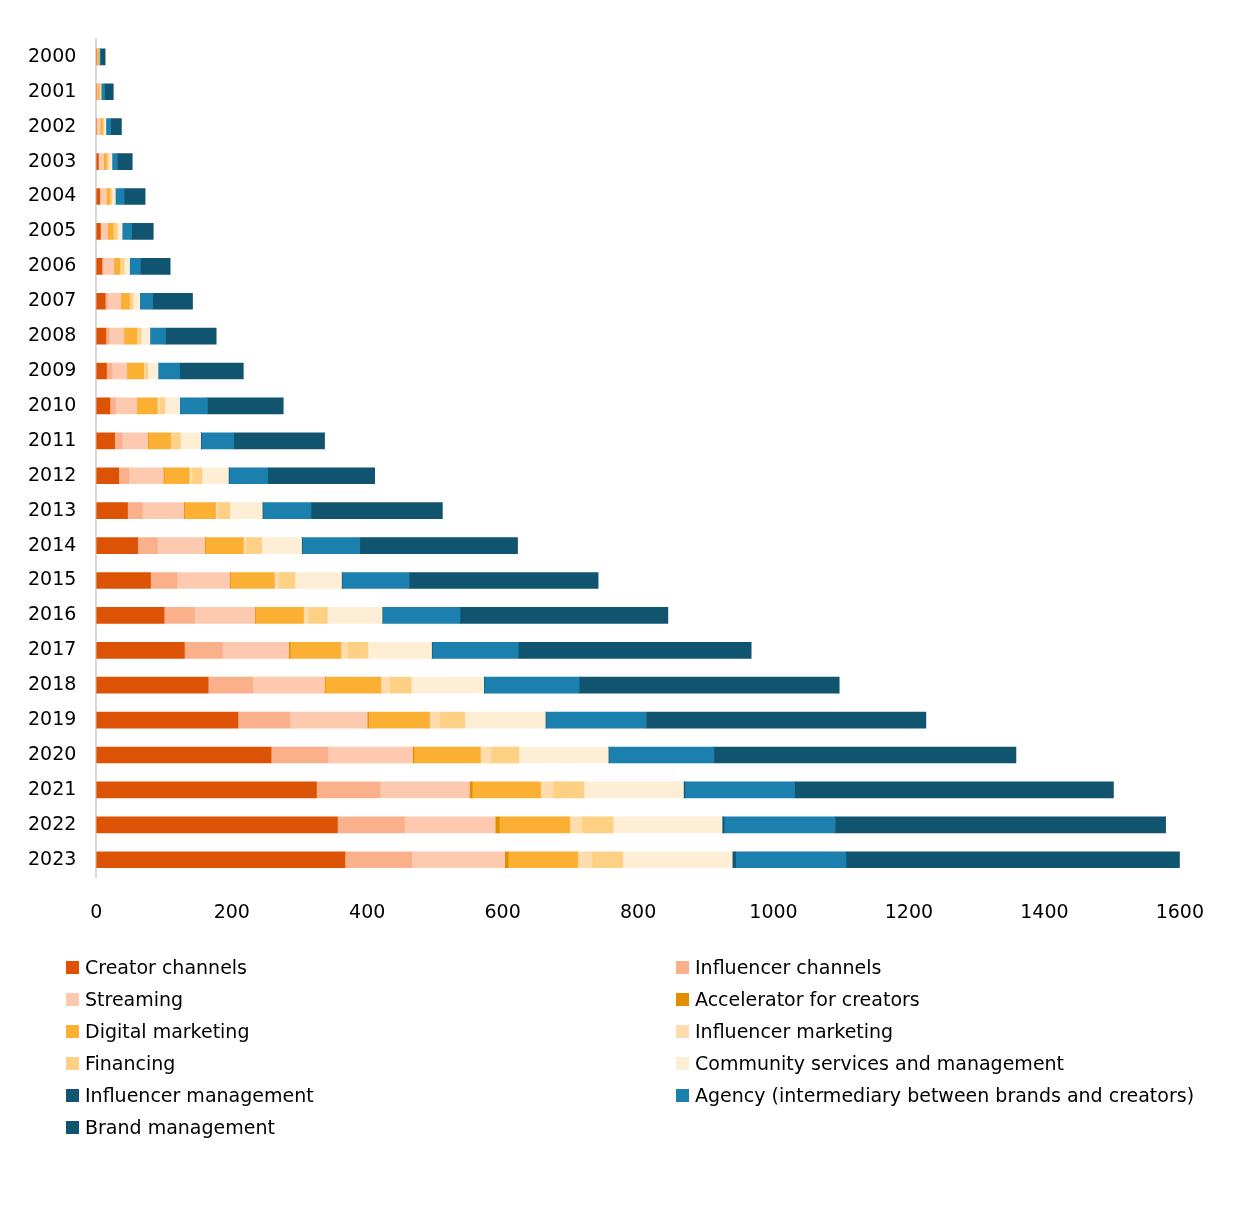 The image size is (1242, 1211). Describe the element at coordinates (945, 1095) in the screenshot. I see `legend-label: Agency (intermediary between brands and creators)` at that location.